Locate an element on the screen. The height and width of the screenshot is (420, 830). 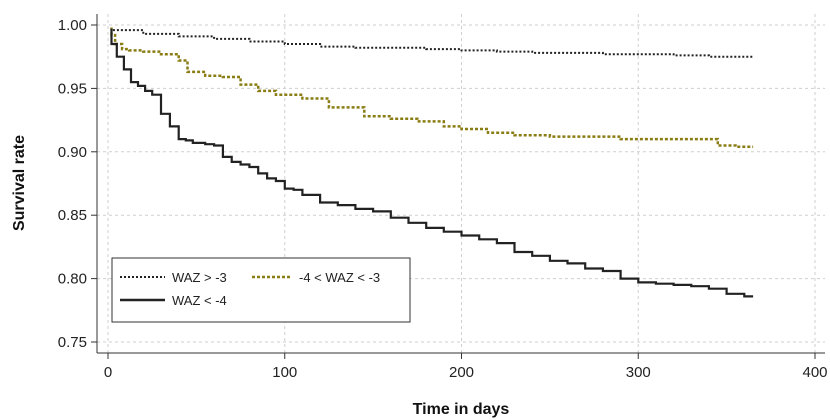
legend-label-waz-lt-minus4: WAZ < -4 is located at coordinates (199, 300).